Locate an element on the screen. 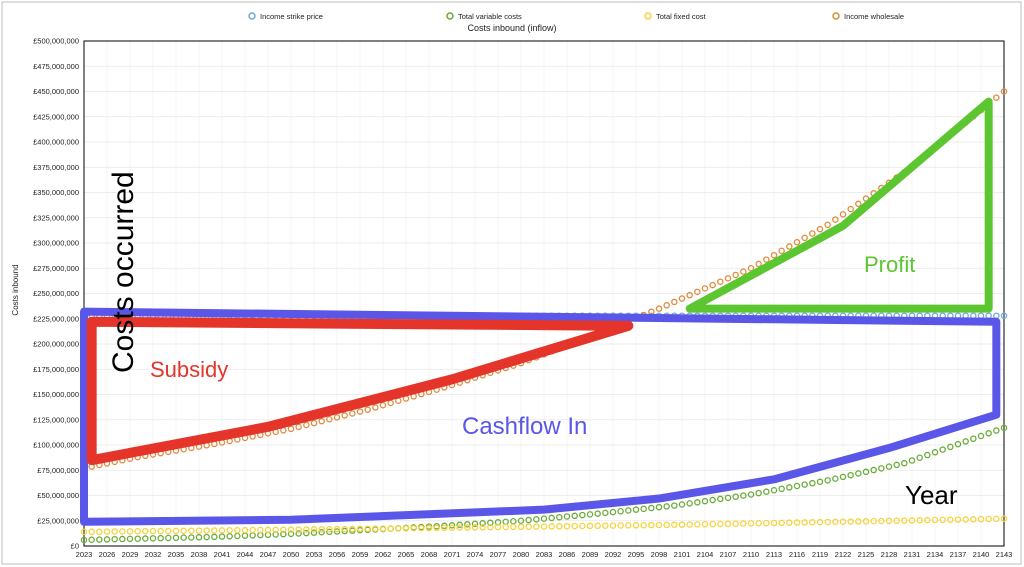 The image size is (1024, 567). x-tick-label: 2104 is located at coordinates (705, 554).